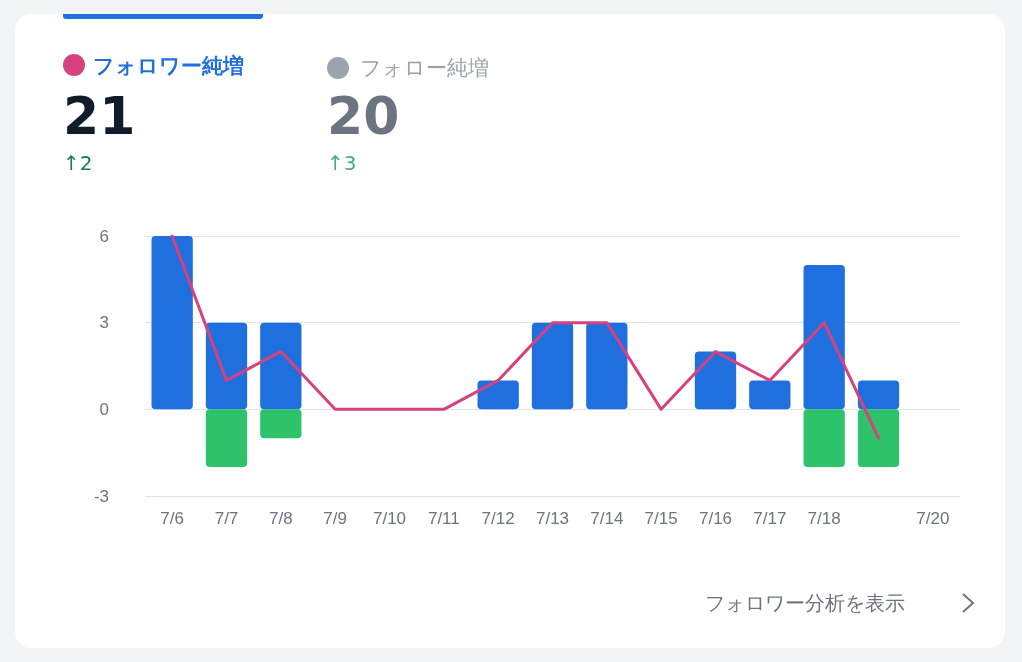  What do you see at coordinates (99, 116) in the screenshot?
I see `text: 21` at bounding box center [99, 116].